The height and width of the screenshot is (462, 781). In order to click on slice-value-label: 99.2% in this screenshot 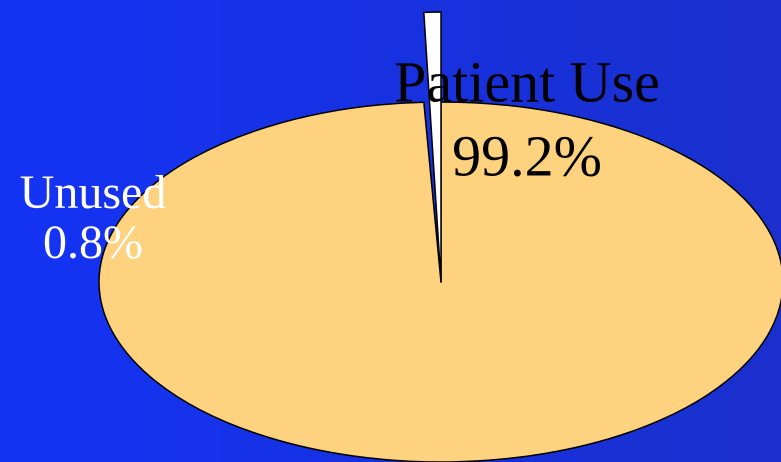, I will do `click(527, 155)`.